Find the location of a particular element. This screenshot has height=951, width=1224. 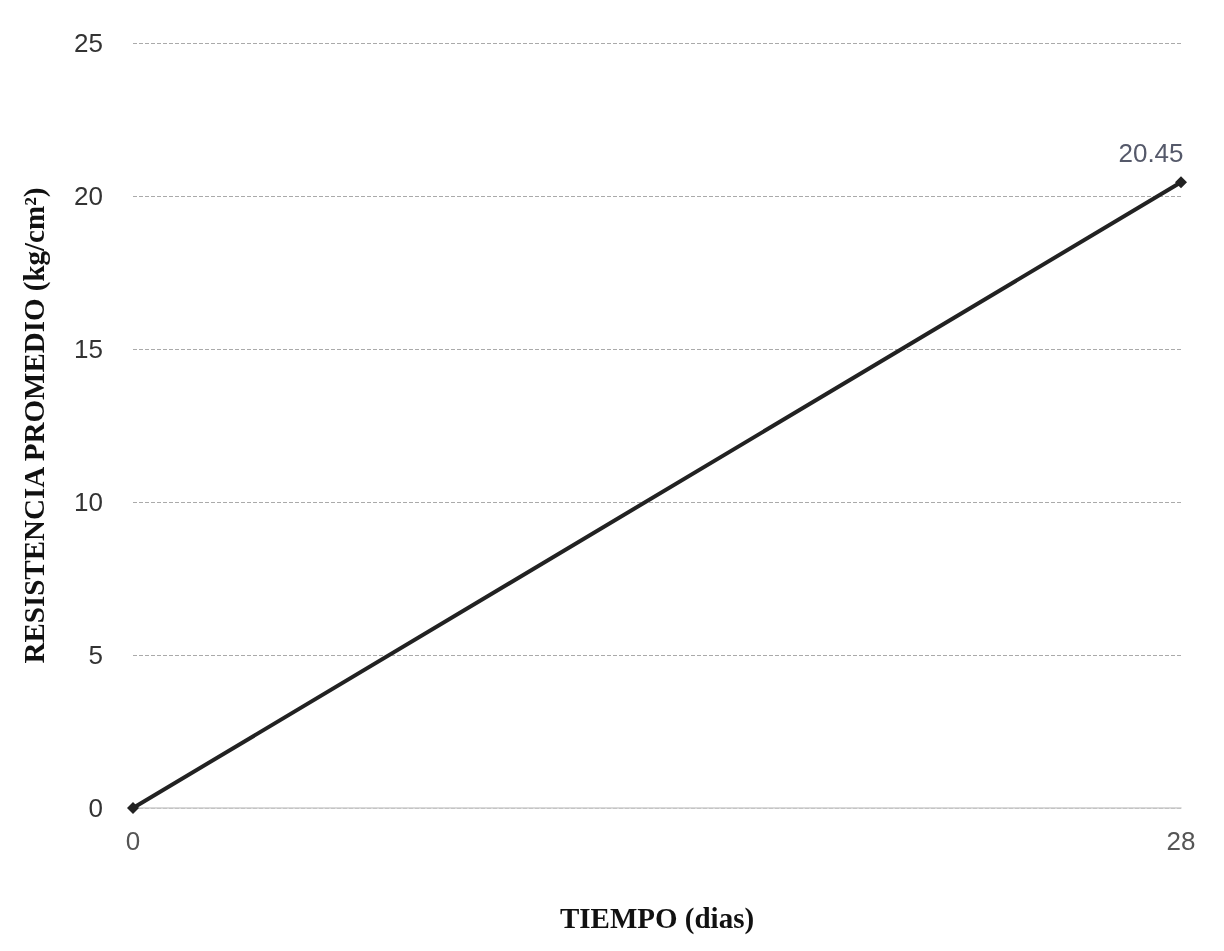

x-tick-label: 28 is located at coordinates (1181, 841).